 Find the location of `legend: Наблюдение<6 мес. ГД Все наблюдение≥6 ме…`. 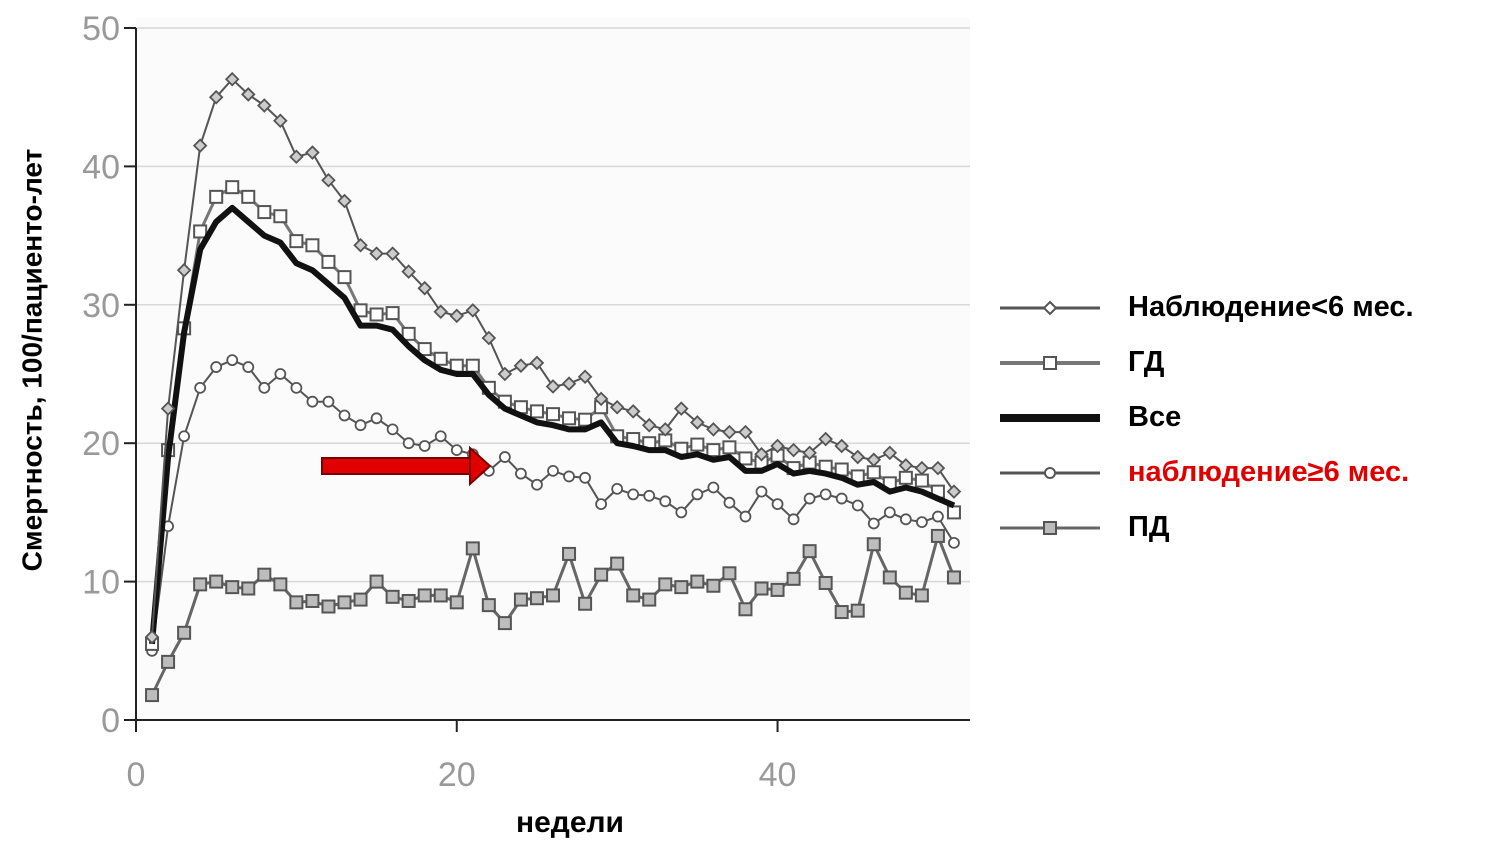

legend: Наблюдение<6 мес. ГД Все наблюдение≥6 ме… is located at coordinates (1255, 417).